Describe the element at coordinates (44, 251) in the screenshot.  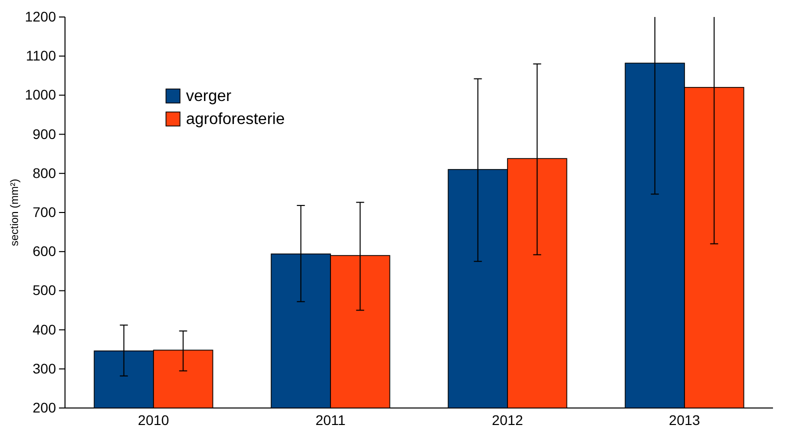
I see `y-tick-label: 600` at that location.